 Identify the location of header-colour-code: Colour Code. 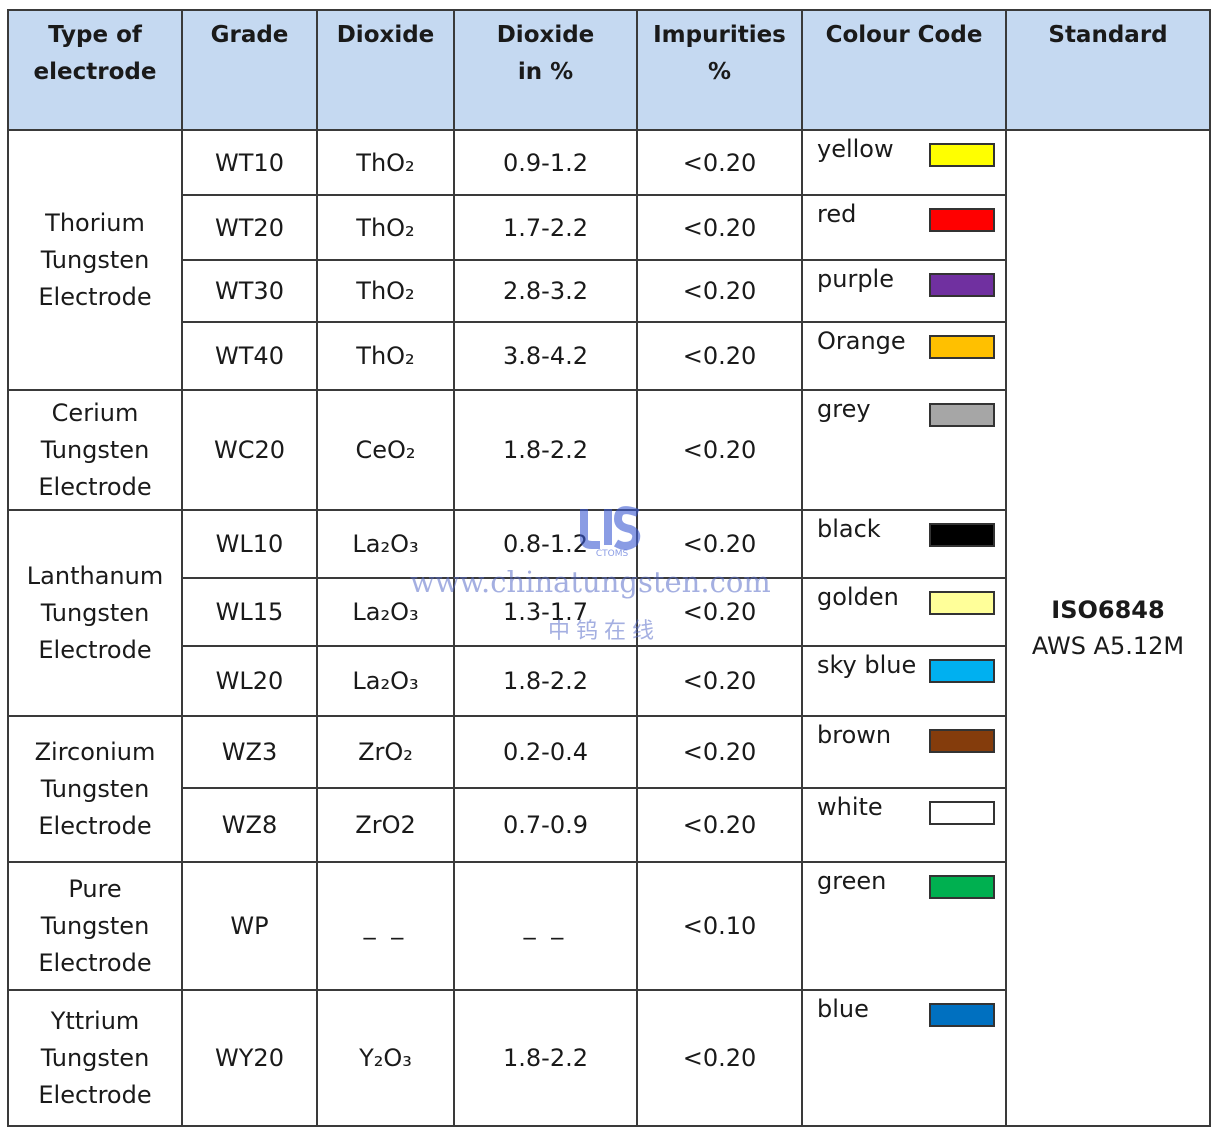
(904, 70).